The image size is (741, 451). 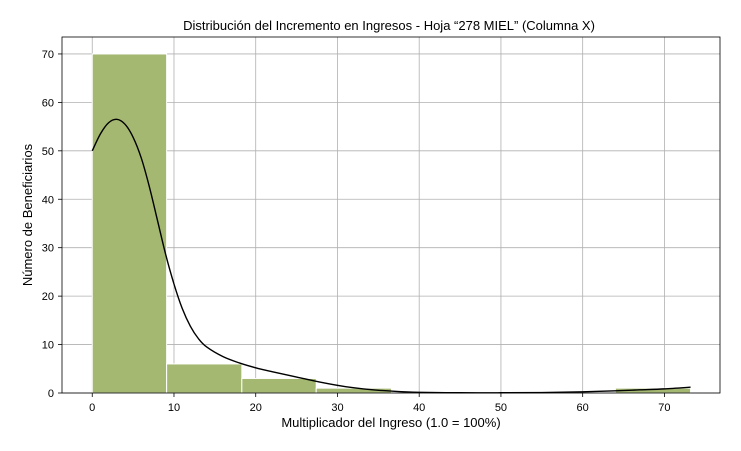 What do you see at coordinates (174, 408) in the screenshot?
I see `x-tick-label: 10` at bounding box center [174, 408].